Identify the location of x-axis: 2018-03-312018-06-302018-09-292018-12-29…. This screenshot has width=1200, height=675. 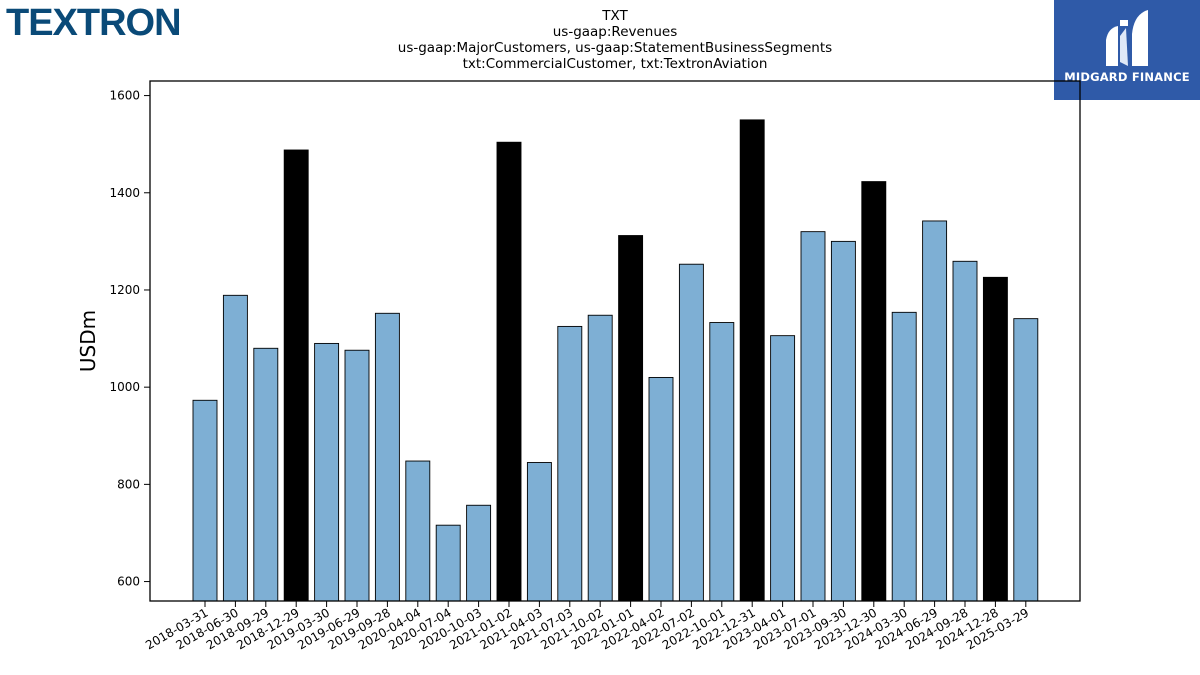
(587, 626).